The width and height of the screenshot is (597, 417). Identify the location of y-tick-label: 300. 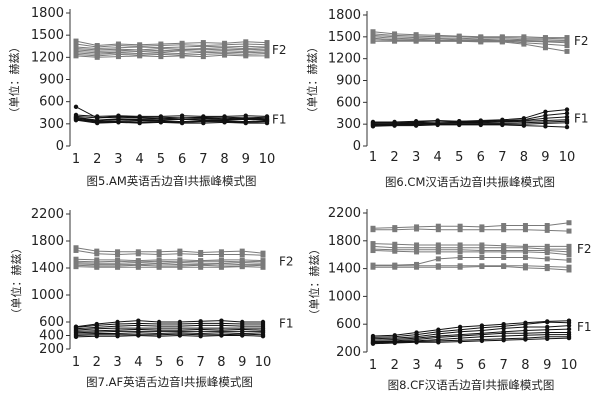
(51, 124).